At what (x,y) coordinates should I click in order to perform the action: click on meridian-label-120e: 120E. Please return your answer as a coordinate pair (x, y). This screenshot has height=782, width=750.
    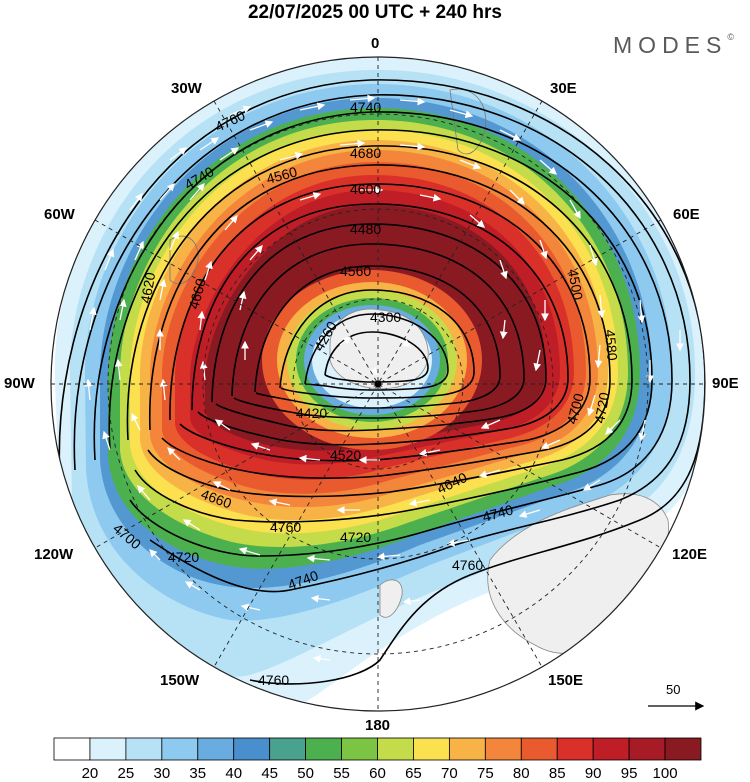
    Looking at the image, I should click on (690, 554).